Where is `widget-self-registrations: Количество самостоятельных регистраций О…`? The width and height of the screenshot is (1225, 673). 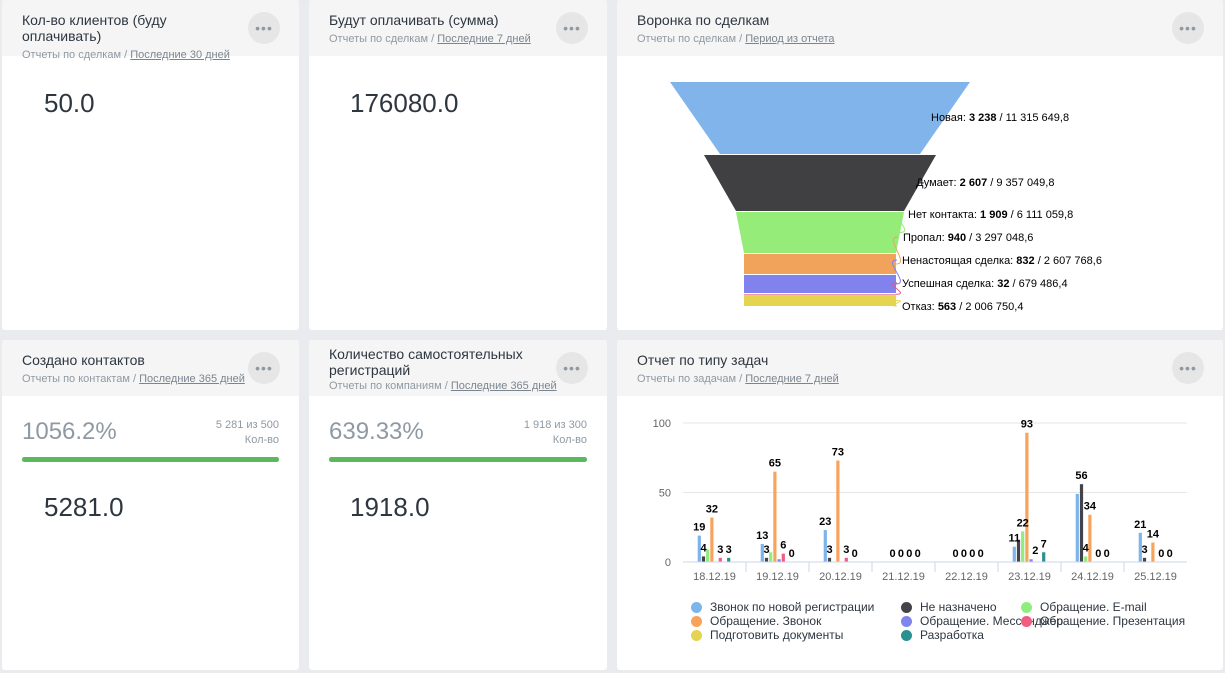
widget-self-registrations: Количество самостоятельных регистраций О… is located at coordinates (458, 505).